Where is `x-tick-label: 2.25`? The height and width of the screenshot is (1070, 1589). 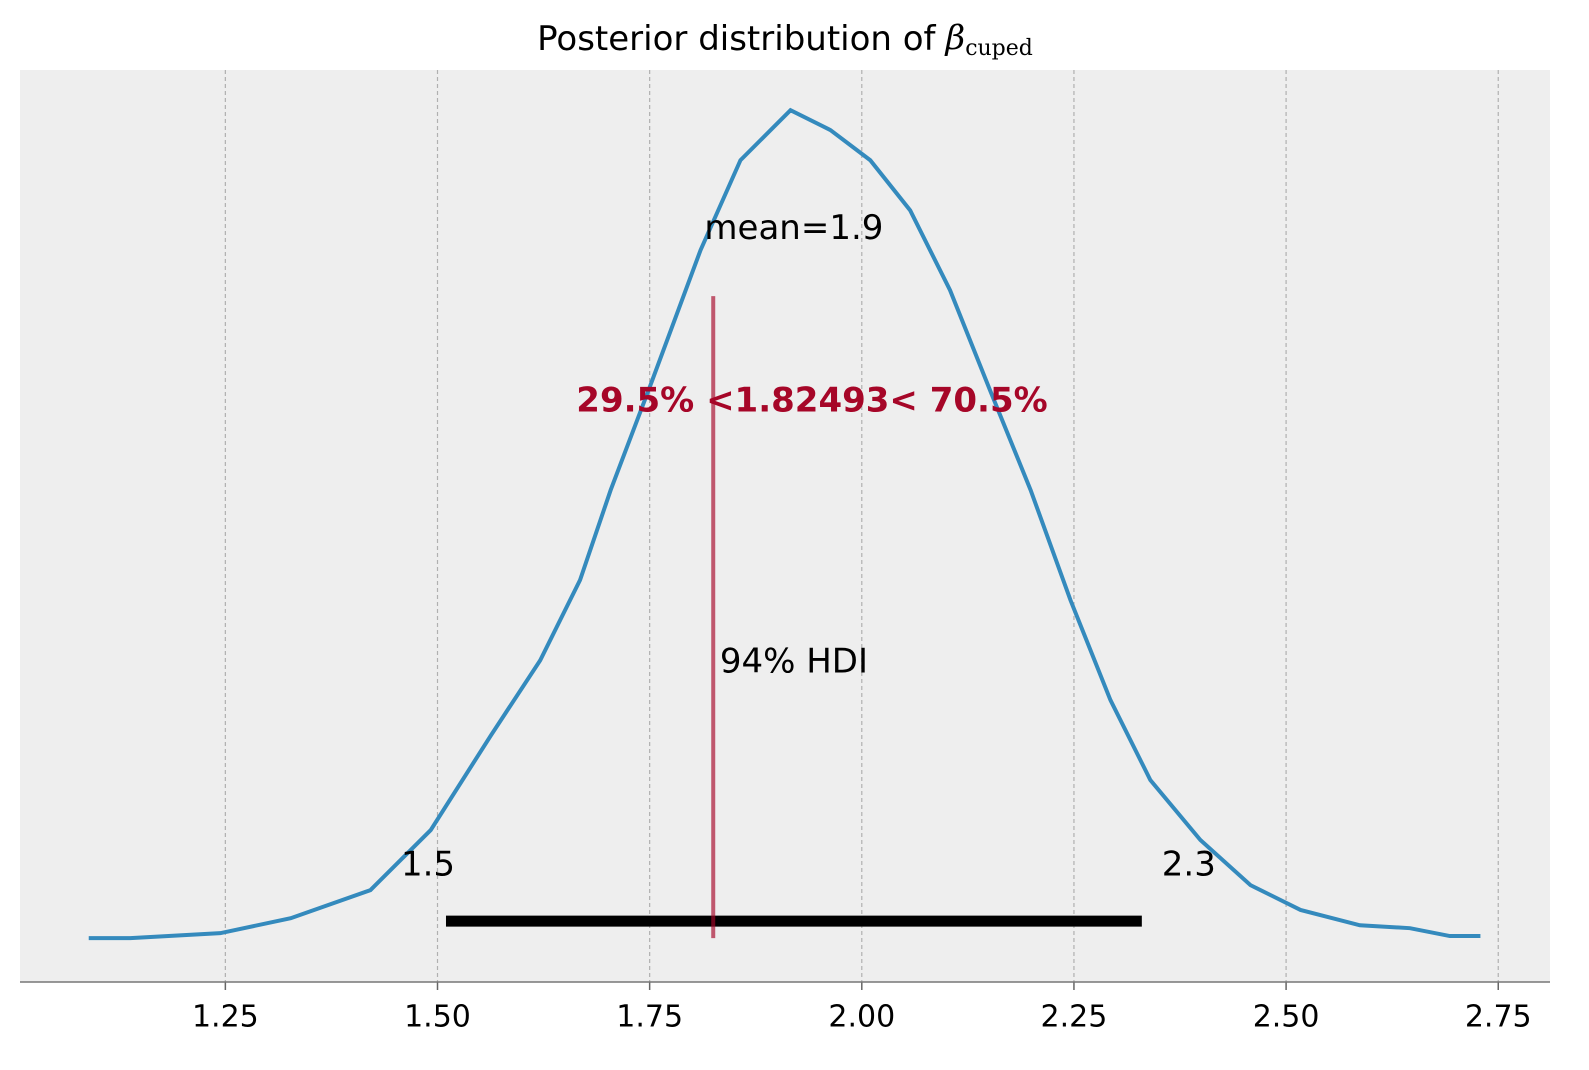 x-tick-label: 2.25 is located at coordinates (1074, 1017).